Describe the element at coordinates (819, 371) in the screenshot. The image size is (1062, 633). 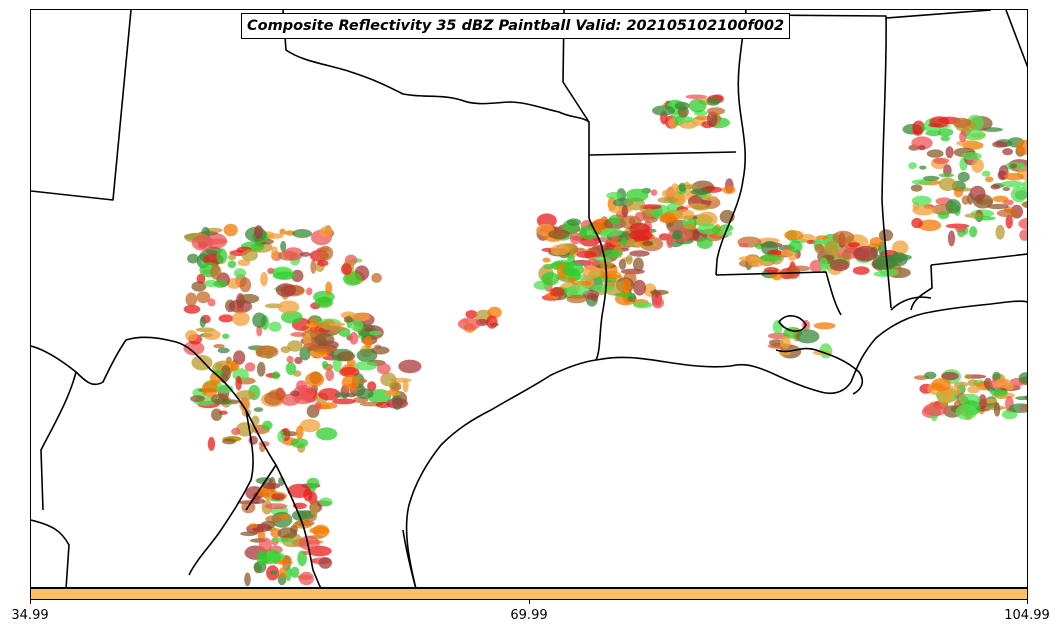
I see `coastline-louisiana-bayou` at that location.